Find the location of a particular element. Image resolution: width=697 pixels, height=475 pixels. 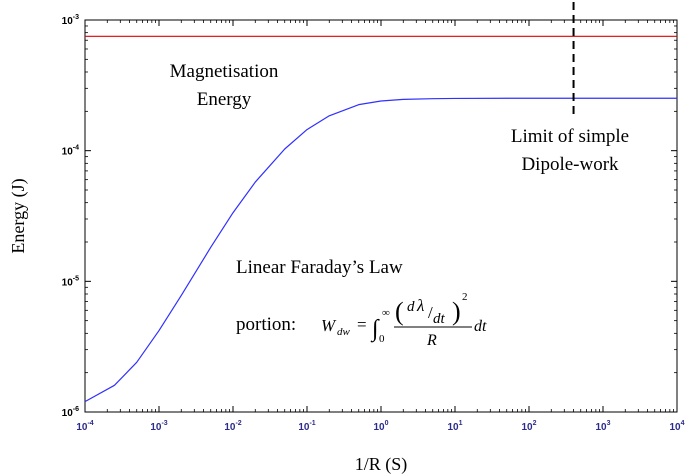

x-tick-label: 10² is located at coordinates (528, 426).